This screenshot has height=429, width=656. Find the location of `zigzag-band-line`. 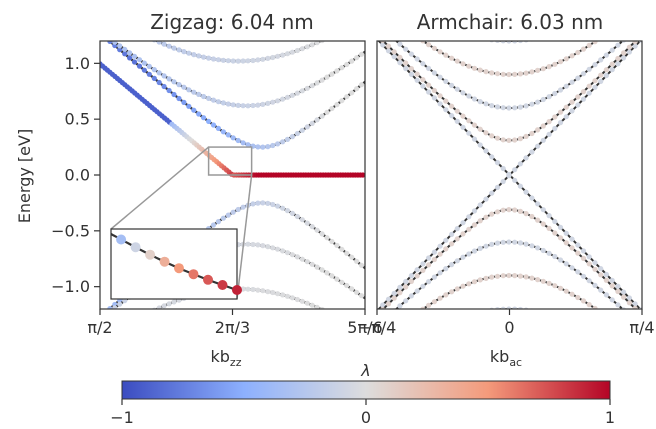

zigzag-band-line is located at coordinates (238, 74).